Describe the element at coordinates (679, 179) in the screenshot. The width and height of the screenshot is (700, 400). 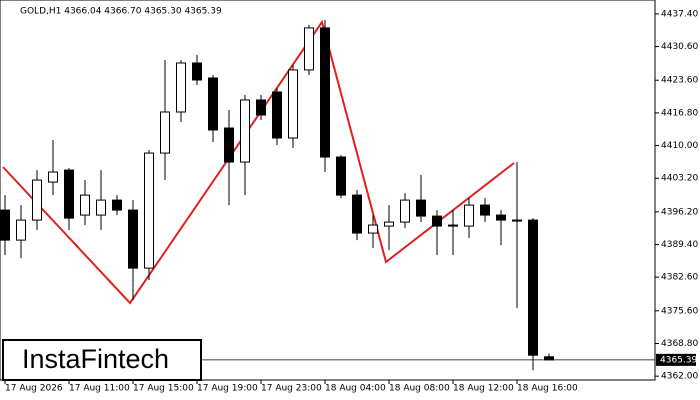
I see `y-tick-label: 4403.20` at that location.